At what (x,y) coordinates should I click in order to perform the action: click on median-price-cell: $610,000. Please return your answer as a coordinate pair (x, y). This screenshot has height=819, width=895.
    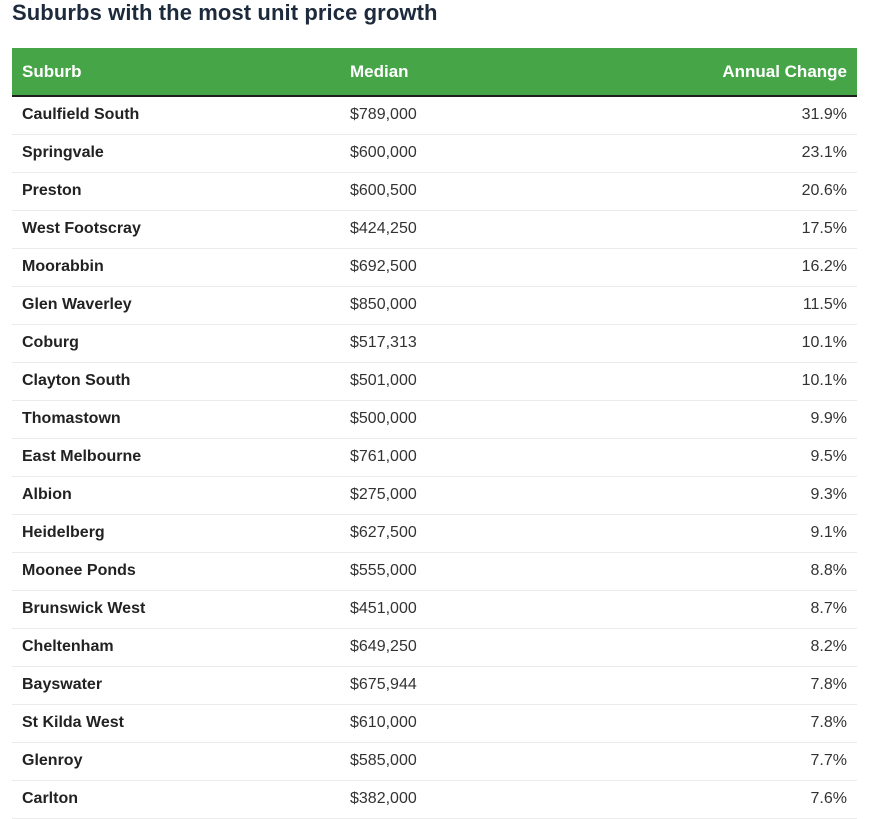
    Looking at the image, I should click on (470, 723).